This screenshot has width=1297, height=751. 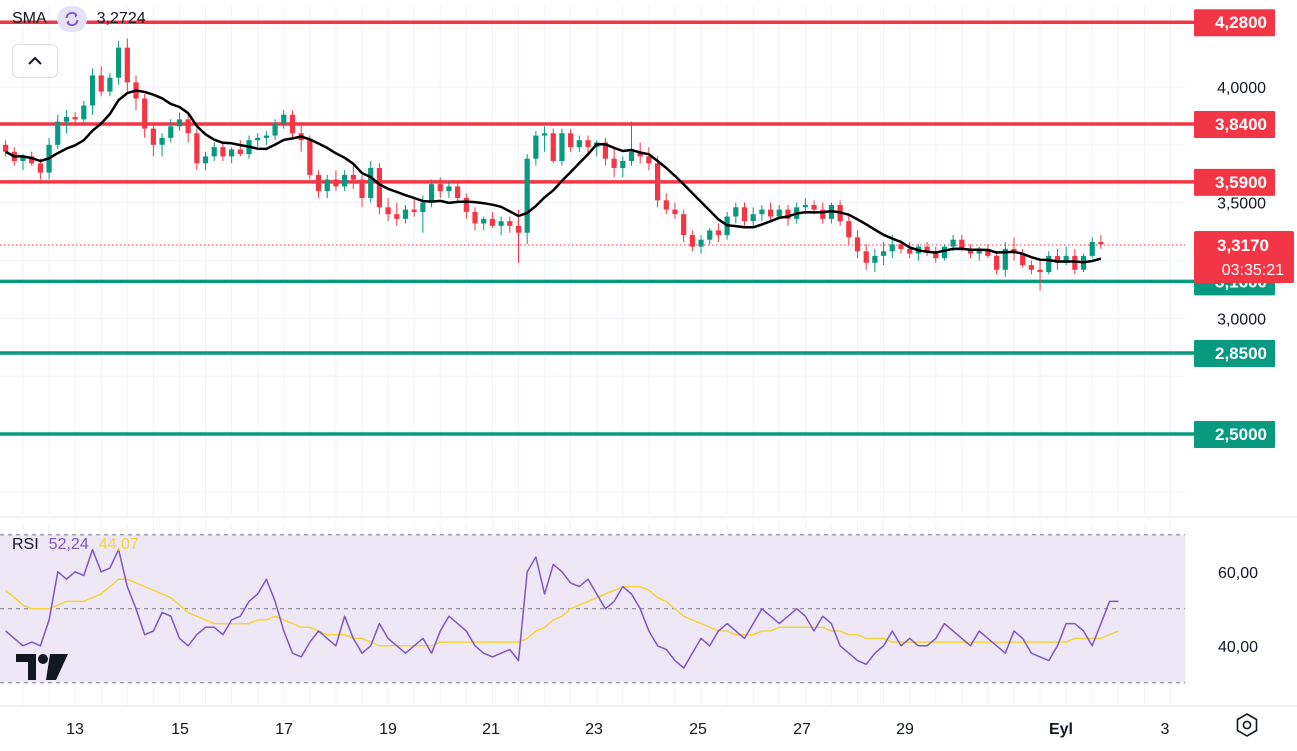 What do you see at coordinates (1241, 434) in the screenshot?
I see `level-value: 2,5000` at bounding box center [1241, 434].